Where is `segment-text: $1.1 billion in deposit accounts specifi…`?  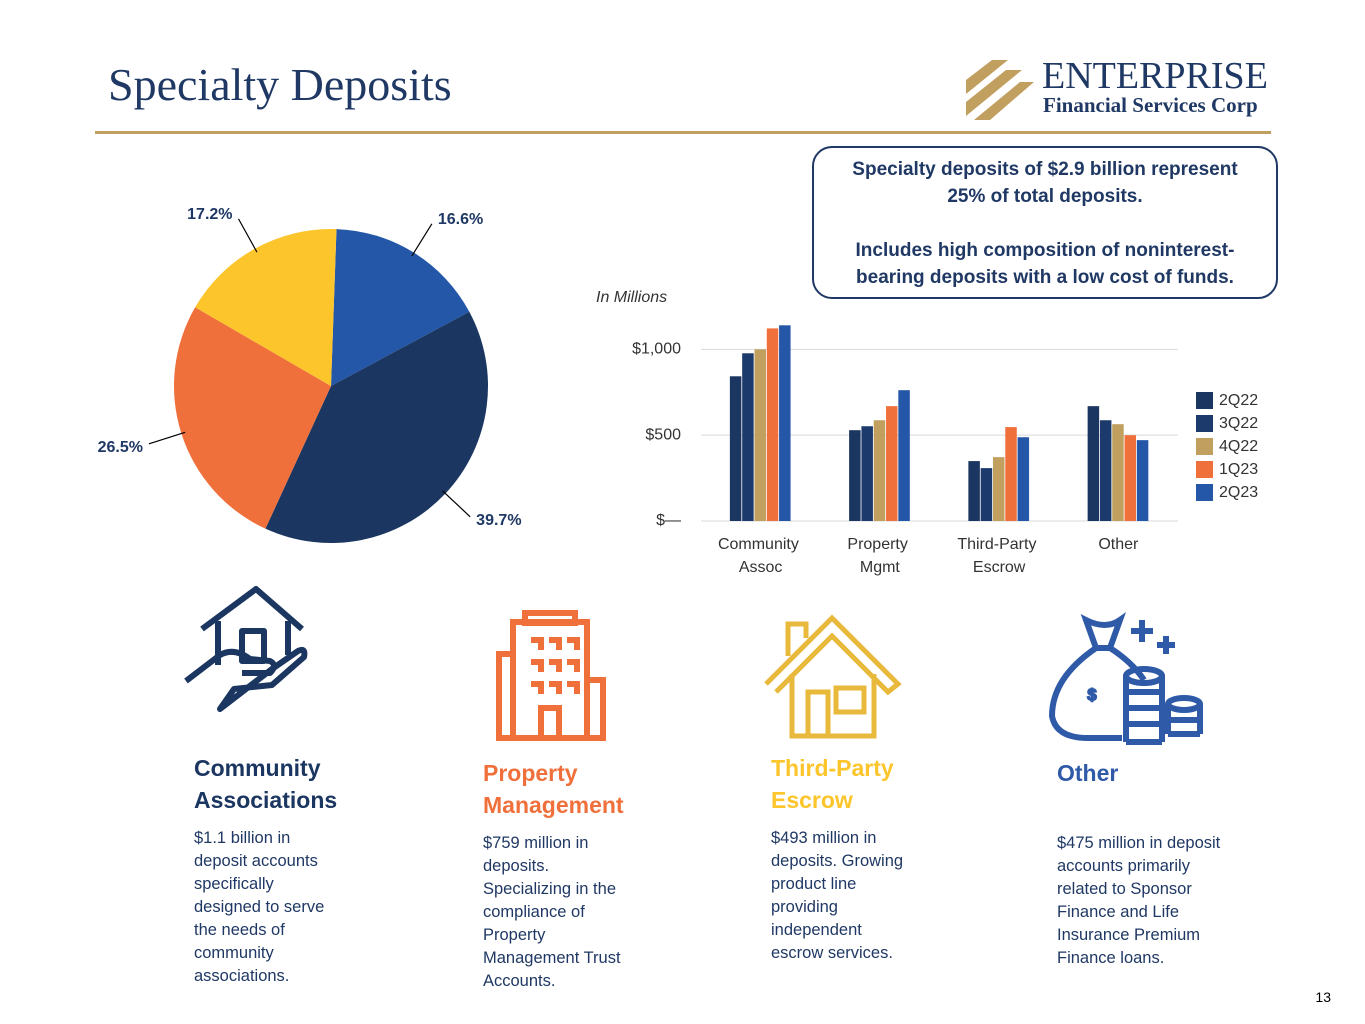 segment-text: $1.1 billion in deposit accounts specifi… is located at coordinates (259, 907).